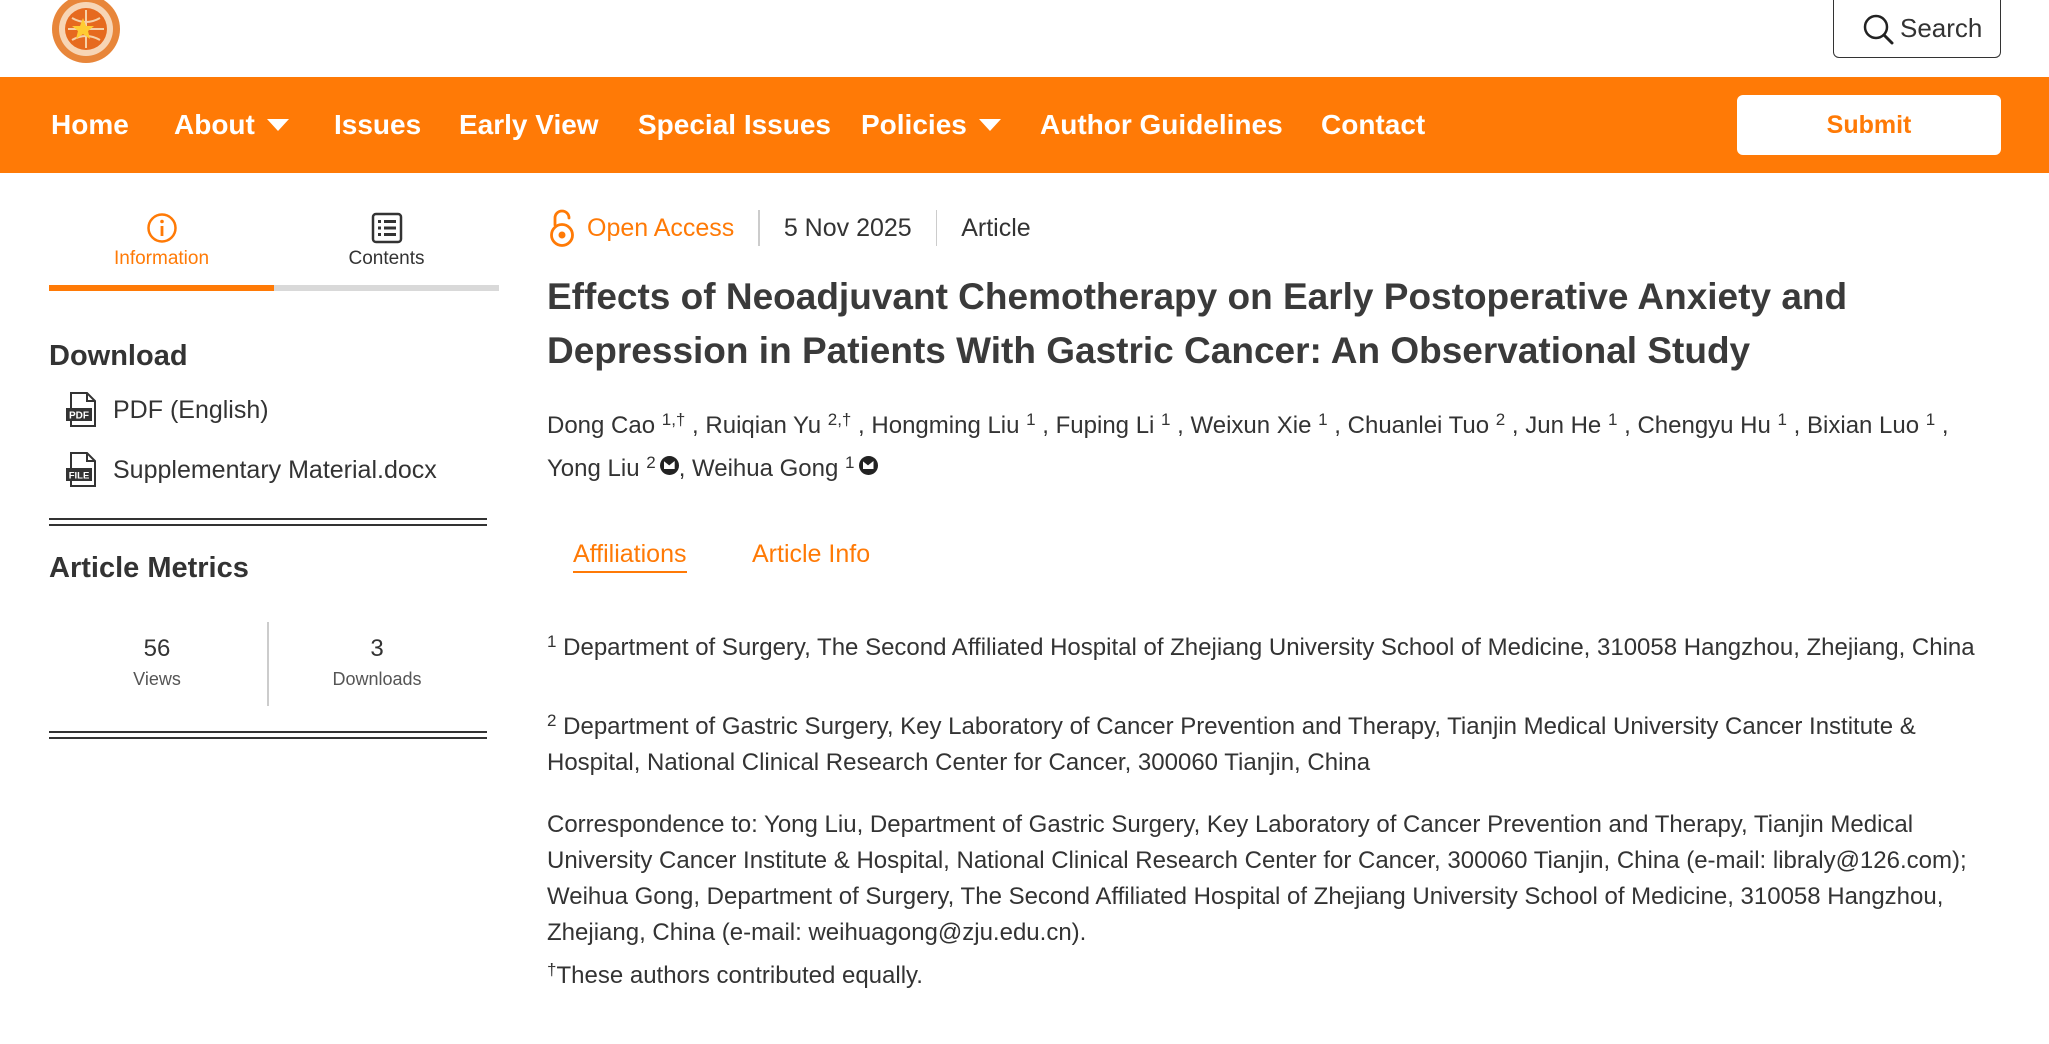 The width and height of the screenshot is (2049, 1044). I want to click on author-name: Dong Cao, so click(601, 425).